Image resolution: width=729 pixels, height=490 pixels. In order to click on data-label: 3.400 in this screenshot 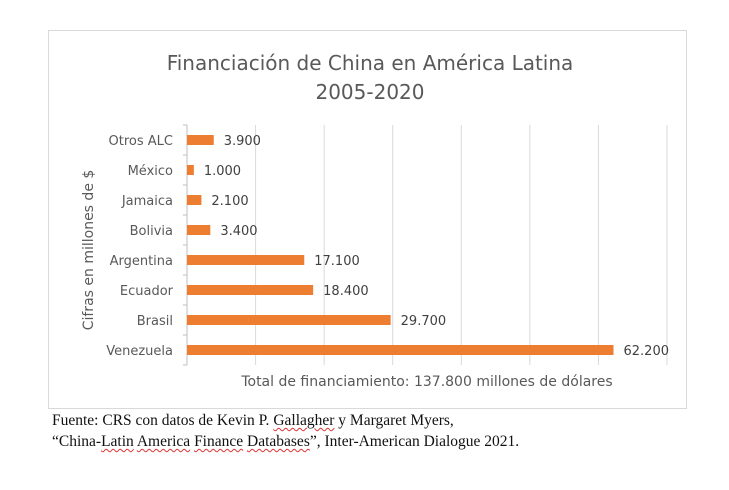, I will do `click(238, 231)`.